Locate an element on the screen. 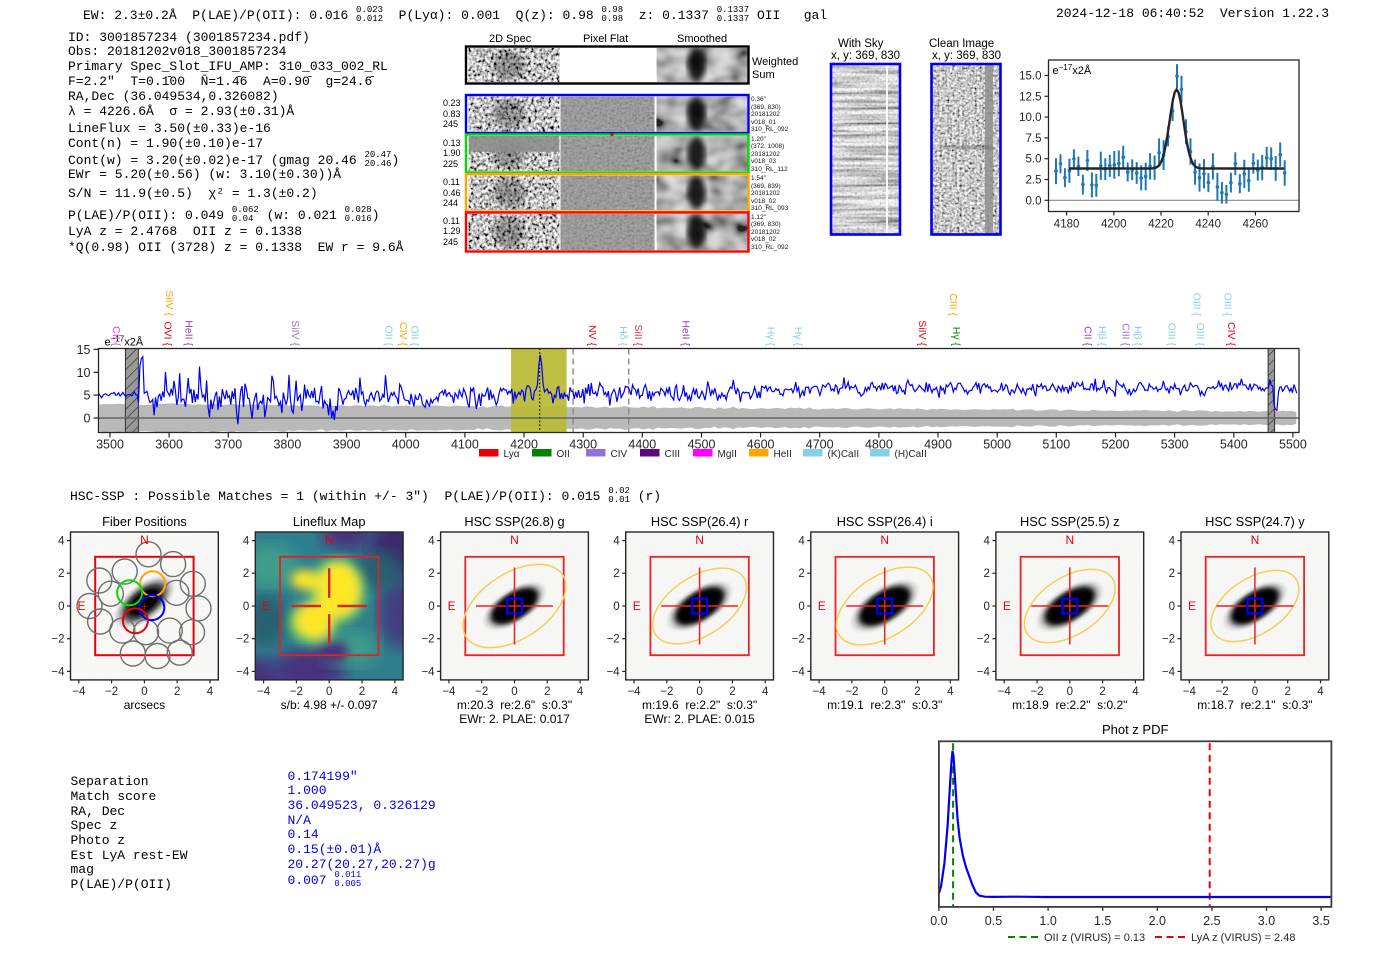 The height and width of the screenshot is (953, 1400). svg-text: CIV is located at coordinates (619, 454).